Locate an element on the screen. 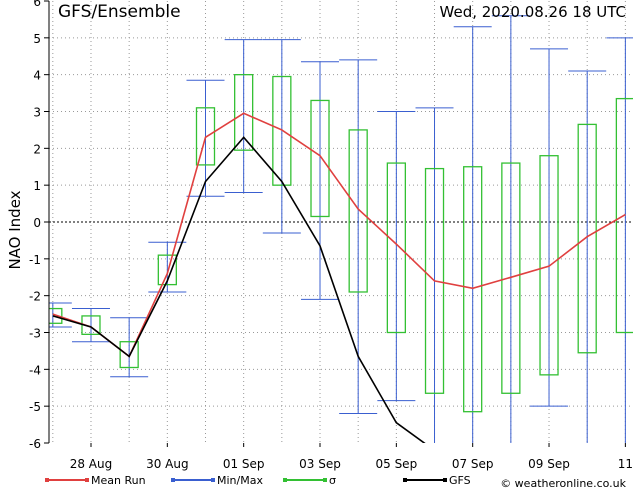 The width and height of the screenshot is (634, 490). x-tick-label: 05 Sep is located at coordinates (396, 464).